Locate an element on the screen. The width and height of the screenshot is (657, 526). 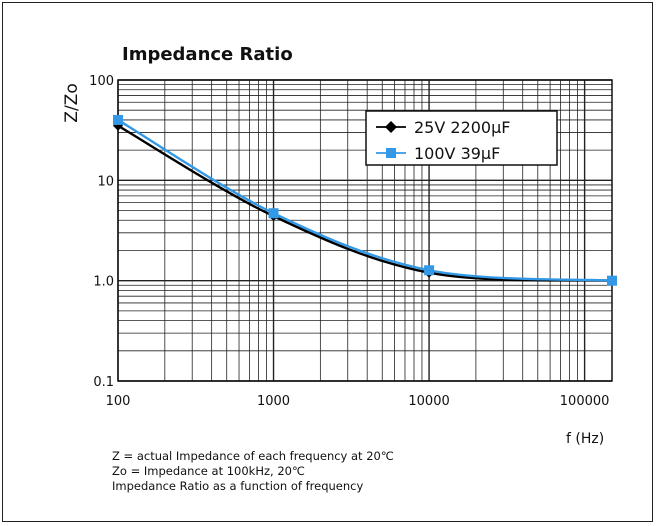
y-tick-label: 0.1 is located at coordinates (103, 382).